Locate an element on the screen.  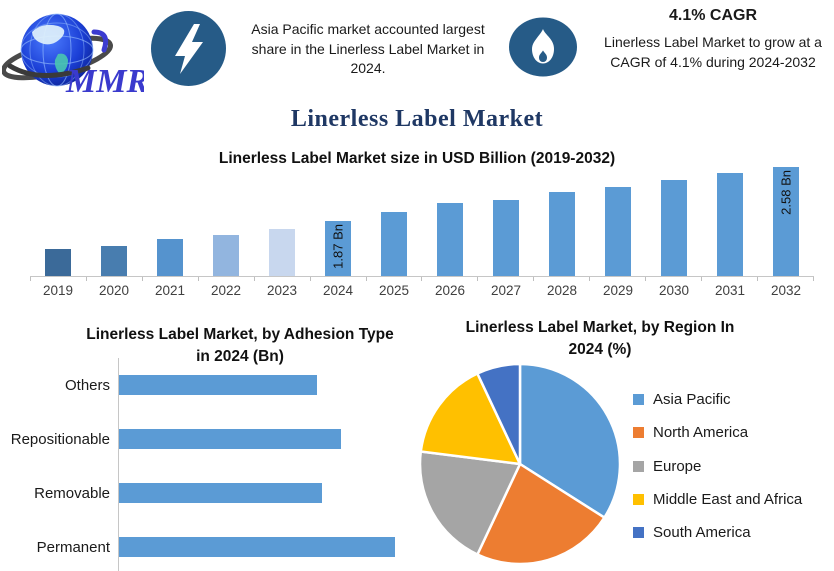
bar-slot-2026 is located at coordinates (450, 220).